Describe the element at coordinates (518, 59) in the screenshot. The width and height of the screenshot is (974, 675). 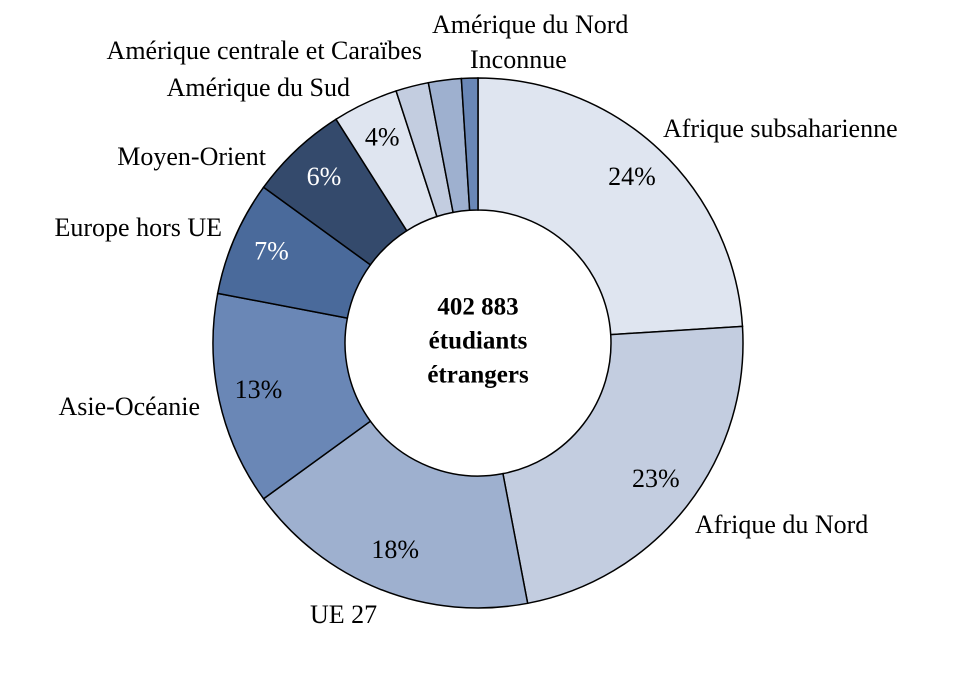
I see `category-label: Inconnue` at that location.